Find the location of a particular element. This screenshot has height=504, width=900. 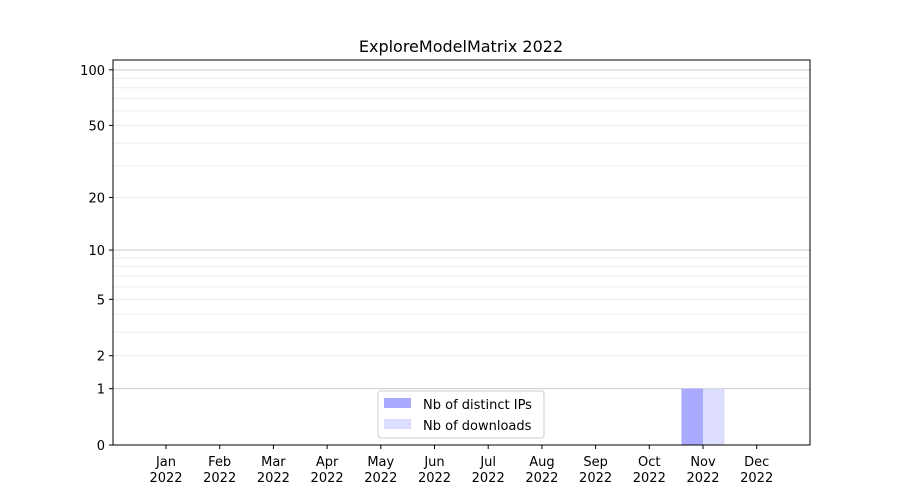

x-tick-label-line: Dec is located at coordinates (756, 462).